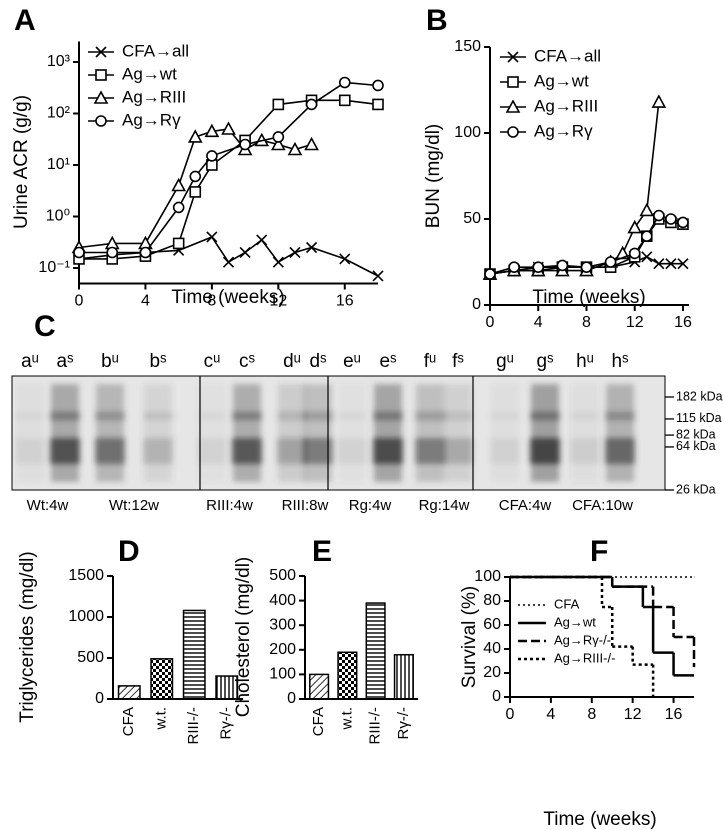 The height and width of the screenshot is (830, 724). What do you see at coordinates (322, 551) in the screenshot?
I see `panel-label: E` at bounding box center [322, 551].